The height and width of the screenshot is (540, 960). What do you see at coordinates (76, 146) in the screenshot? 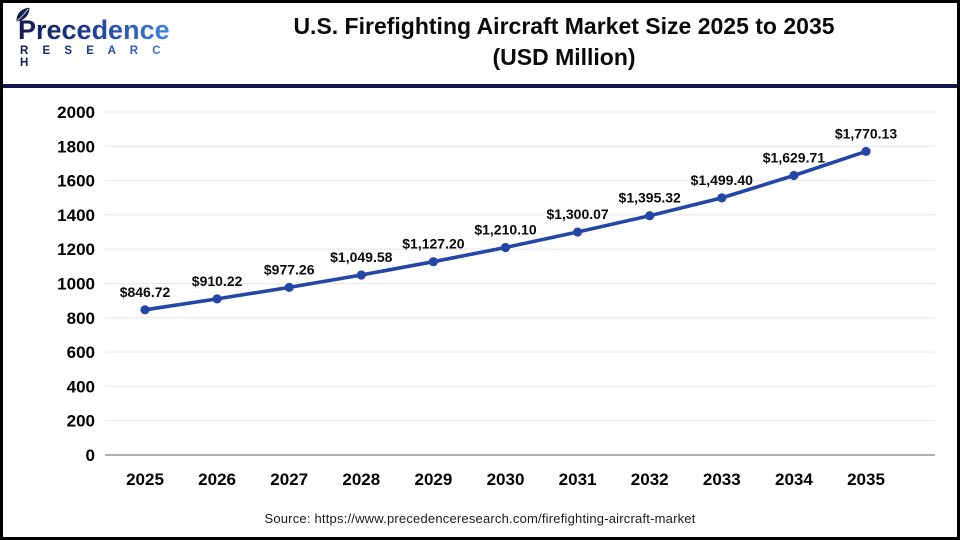
I see `y-tick-label: 1800` at bounding box center [76, 146].